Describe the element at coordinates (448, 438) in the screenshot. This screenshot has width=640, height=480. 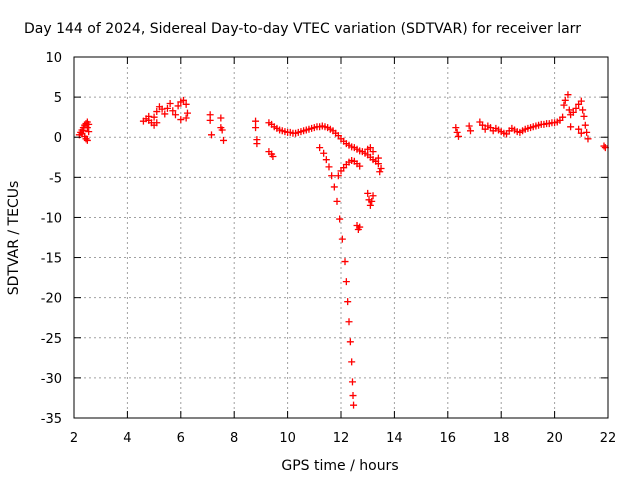
I see `x-tick-label: 16` at that location.